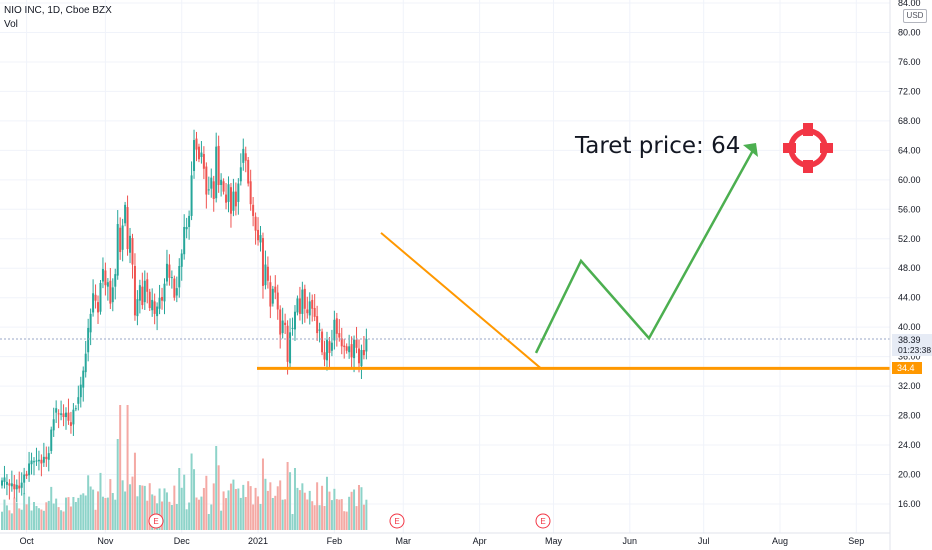 This screenshot has height=550, width=932. Describe the element at coordinates (909, 340) in the screenshot. I see `last-price-tag: 38.39` at that location.